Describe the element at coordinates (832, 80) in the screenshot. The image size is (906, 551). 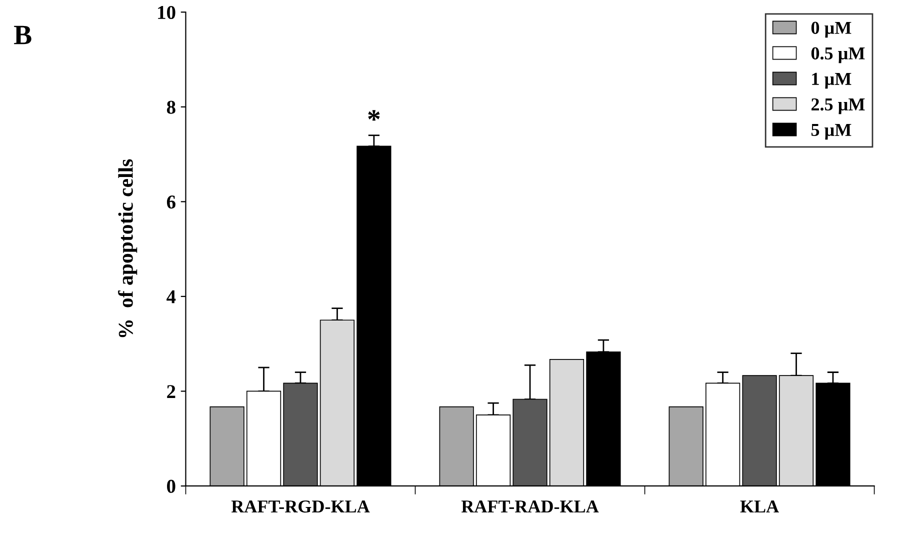
I see `legend-label: 1 µM` at that location.